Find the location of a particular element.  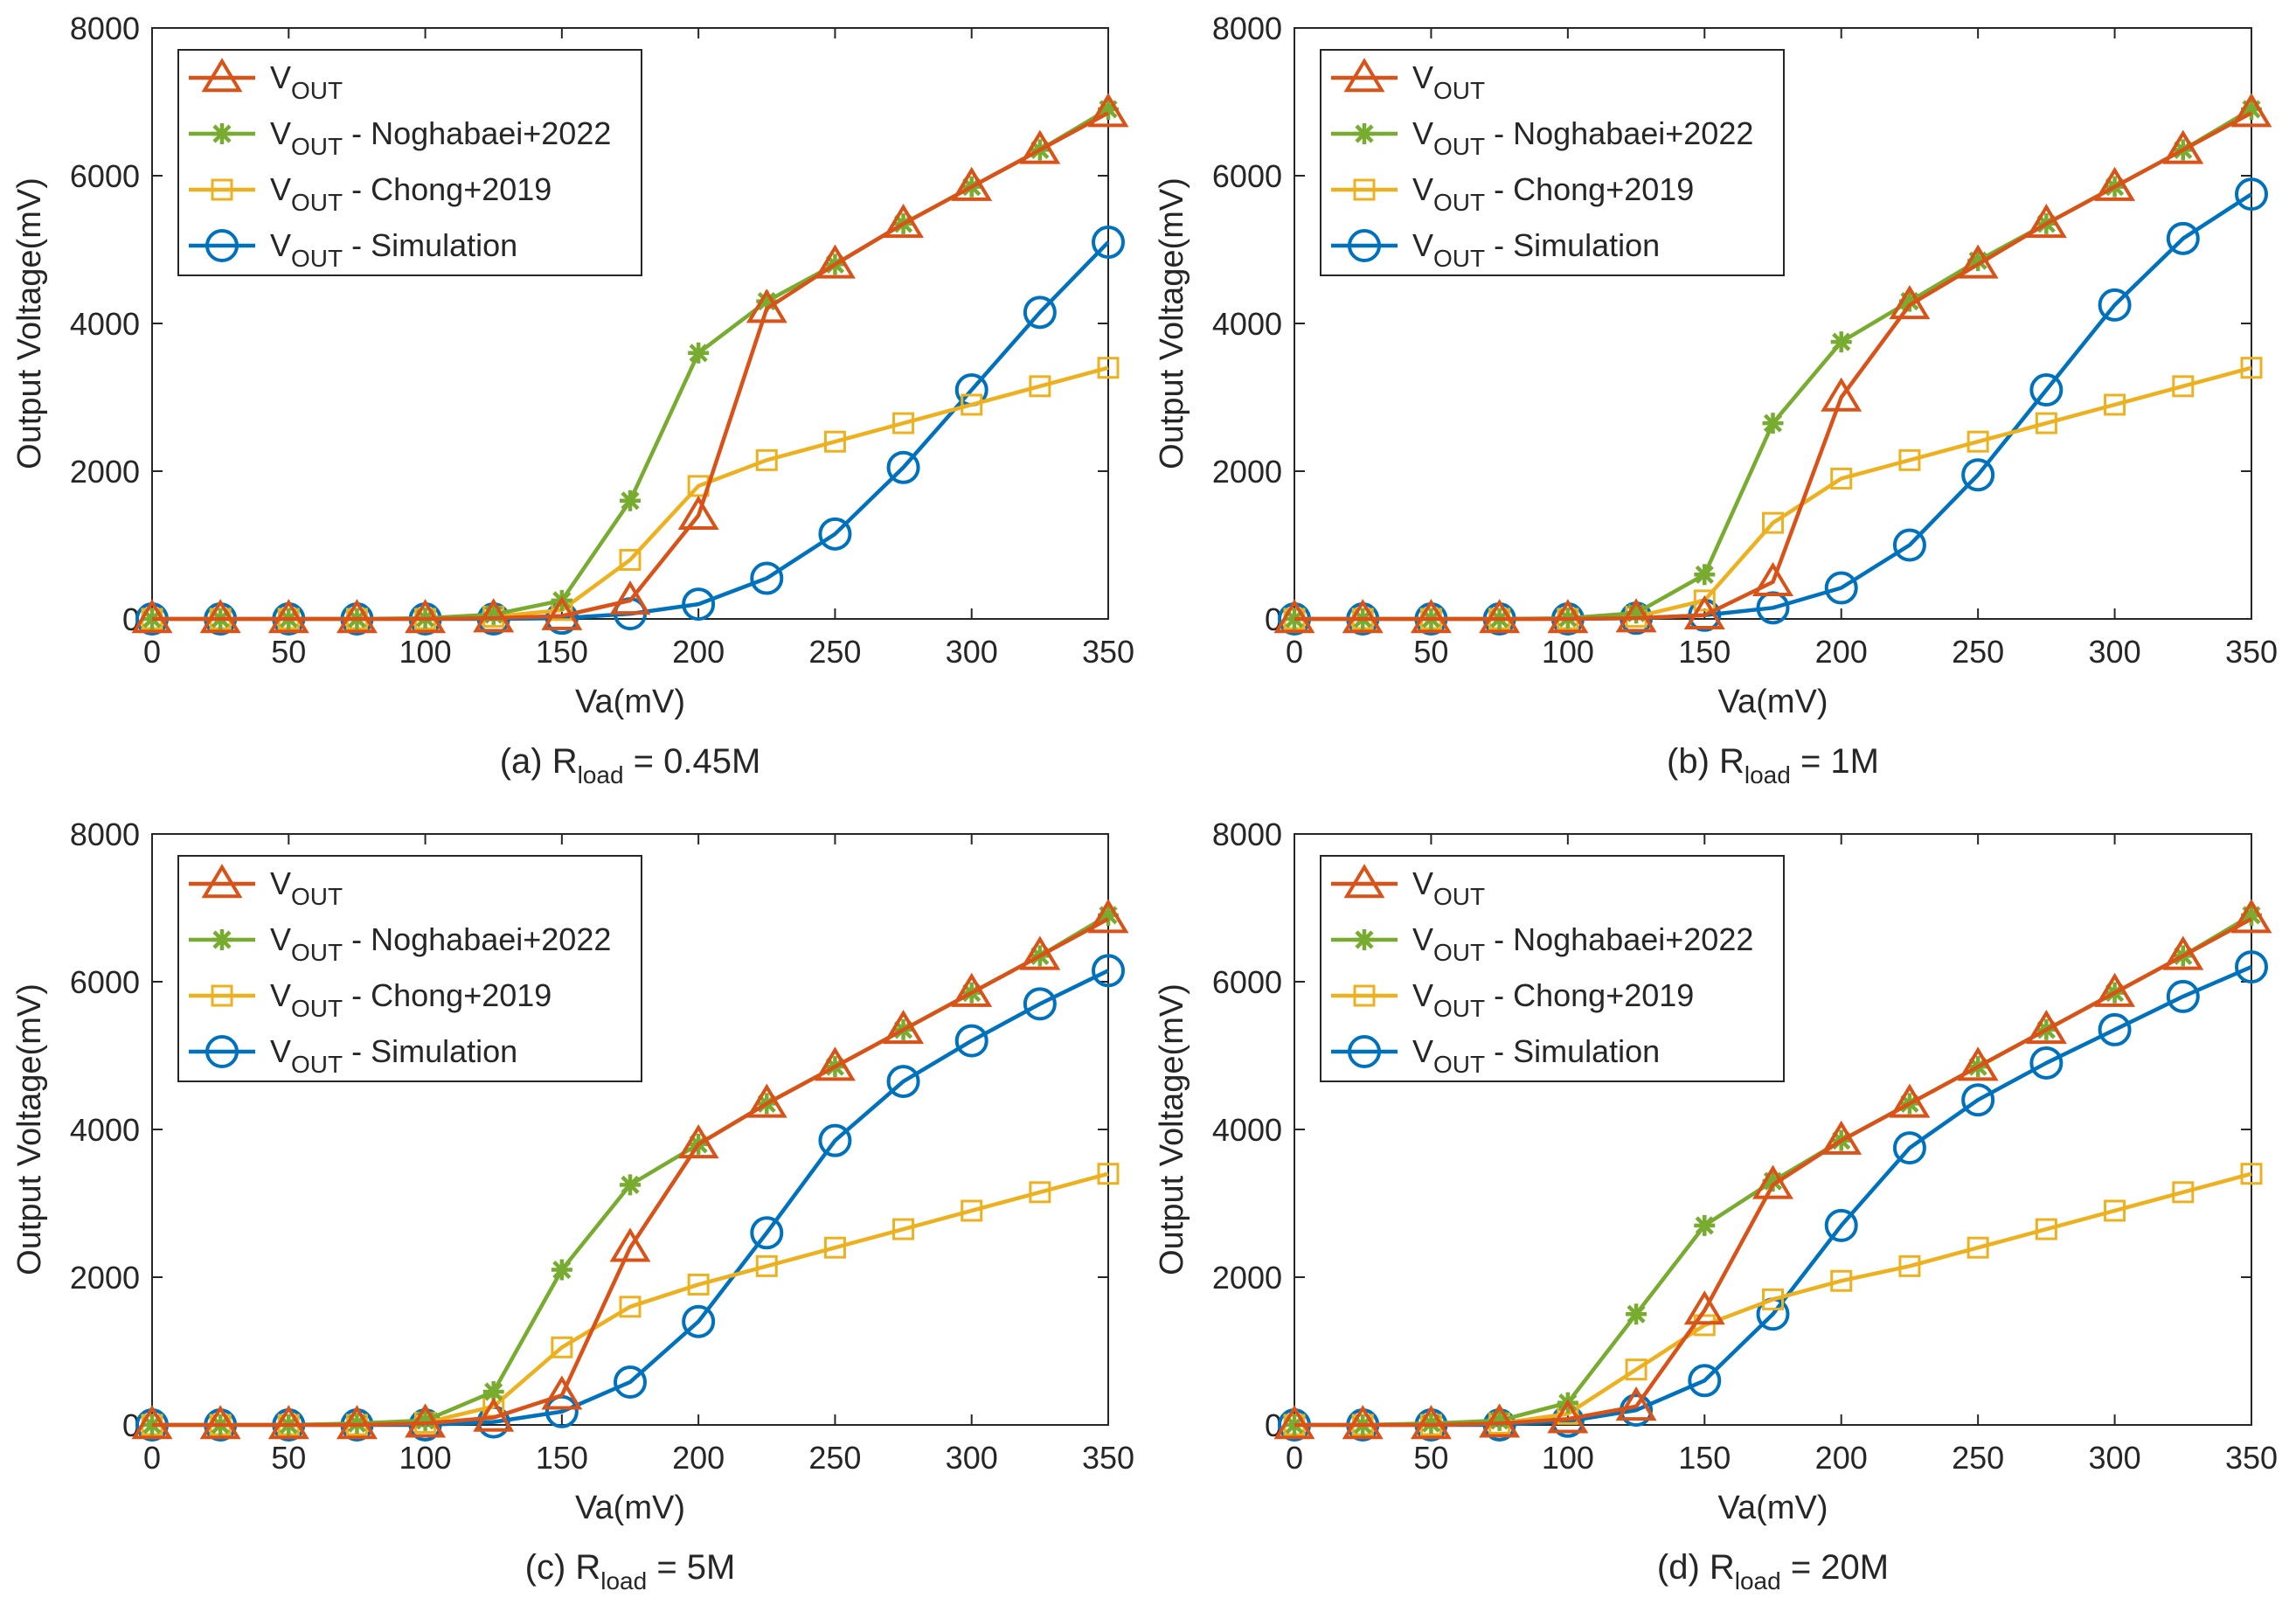

panel-caption: (c) Rload = 5M is located at coordinates (630, 1572).